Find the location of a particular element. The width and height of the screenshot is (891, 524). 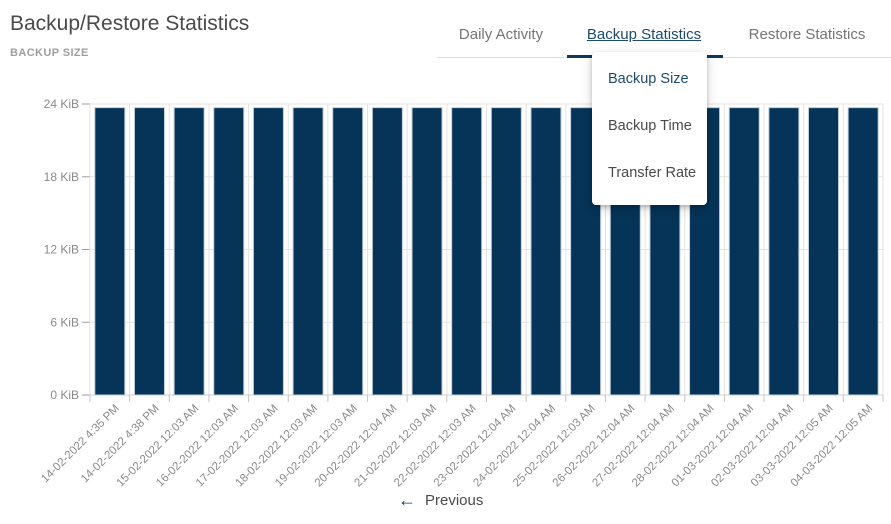

y-axis-label: 18 KiB is located at coordinates (61, 177).